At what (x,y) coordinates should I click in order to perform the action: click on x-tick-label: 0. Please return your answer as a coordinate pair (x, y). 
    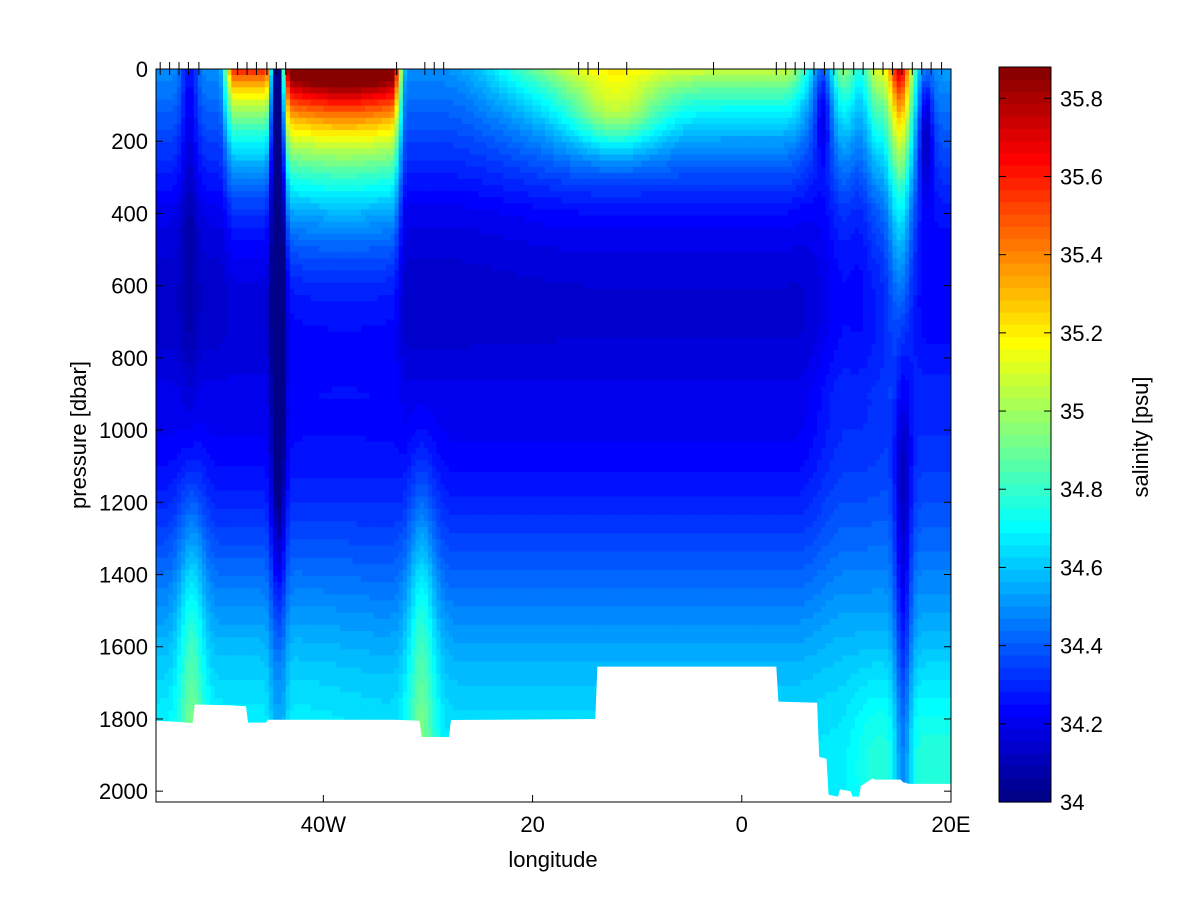
    Looking at the image, I should click on (742, 824).